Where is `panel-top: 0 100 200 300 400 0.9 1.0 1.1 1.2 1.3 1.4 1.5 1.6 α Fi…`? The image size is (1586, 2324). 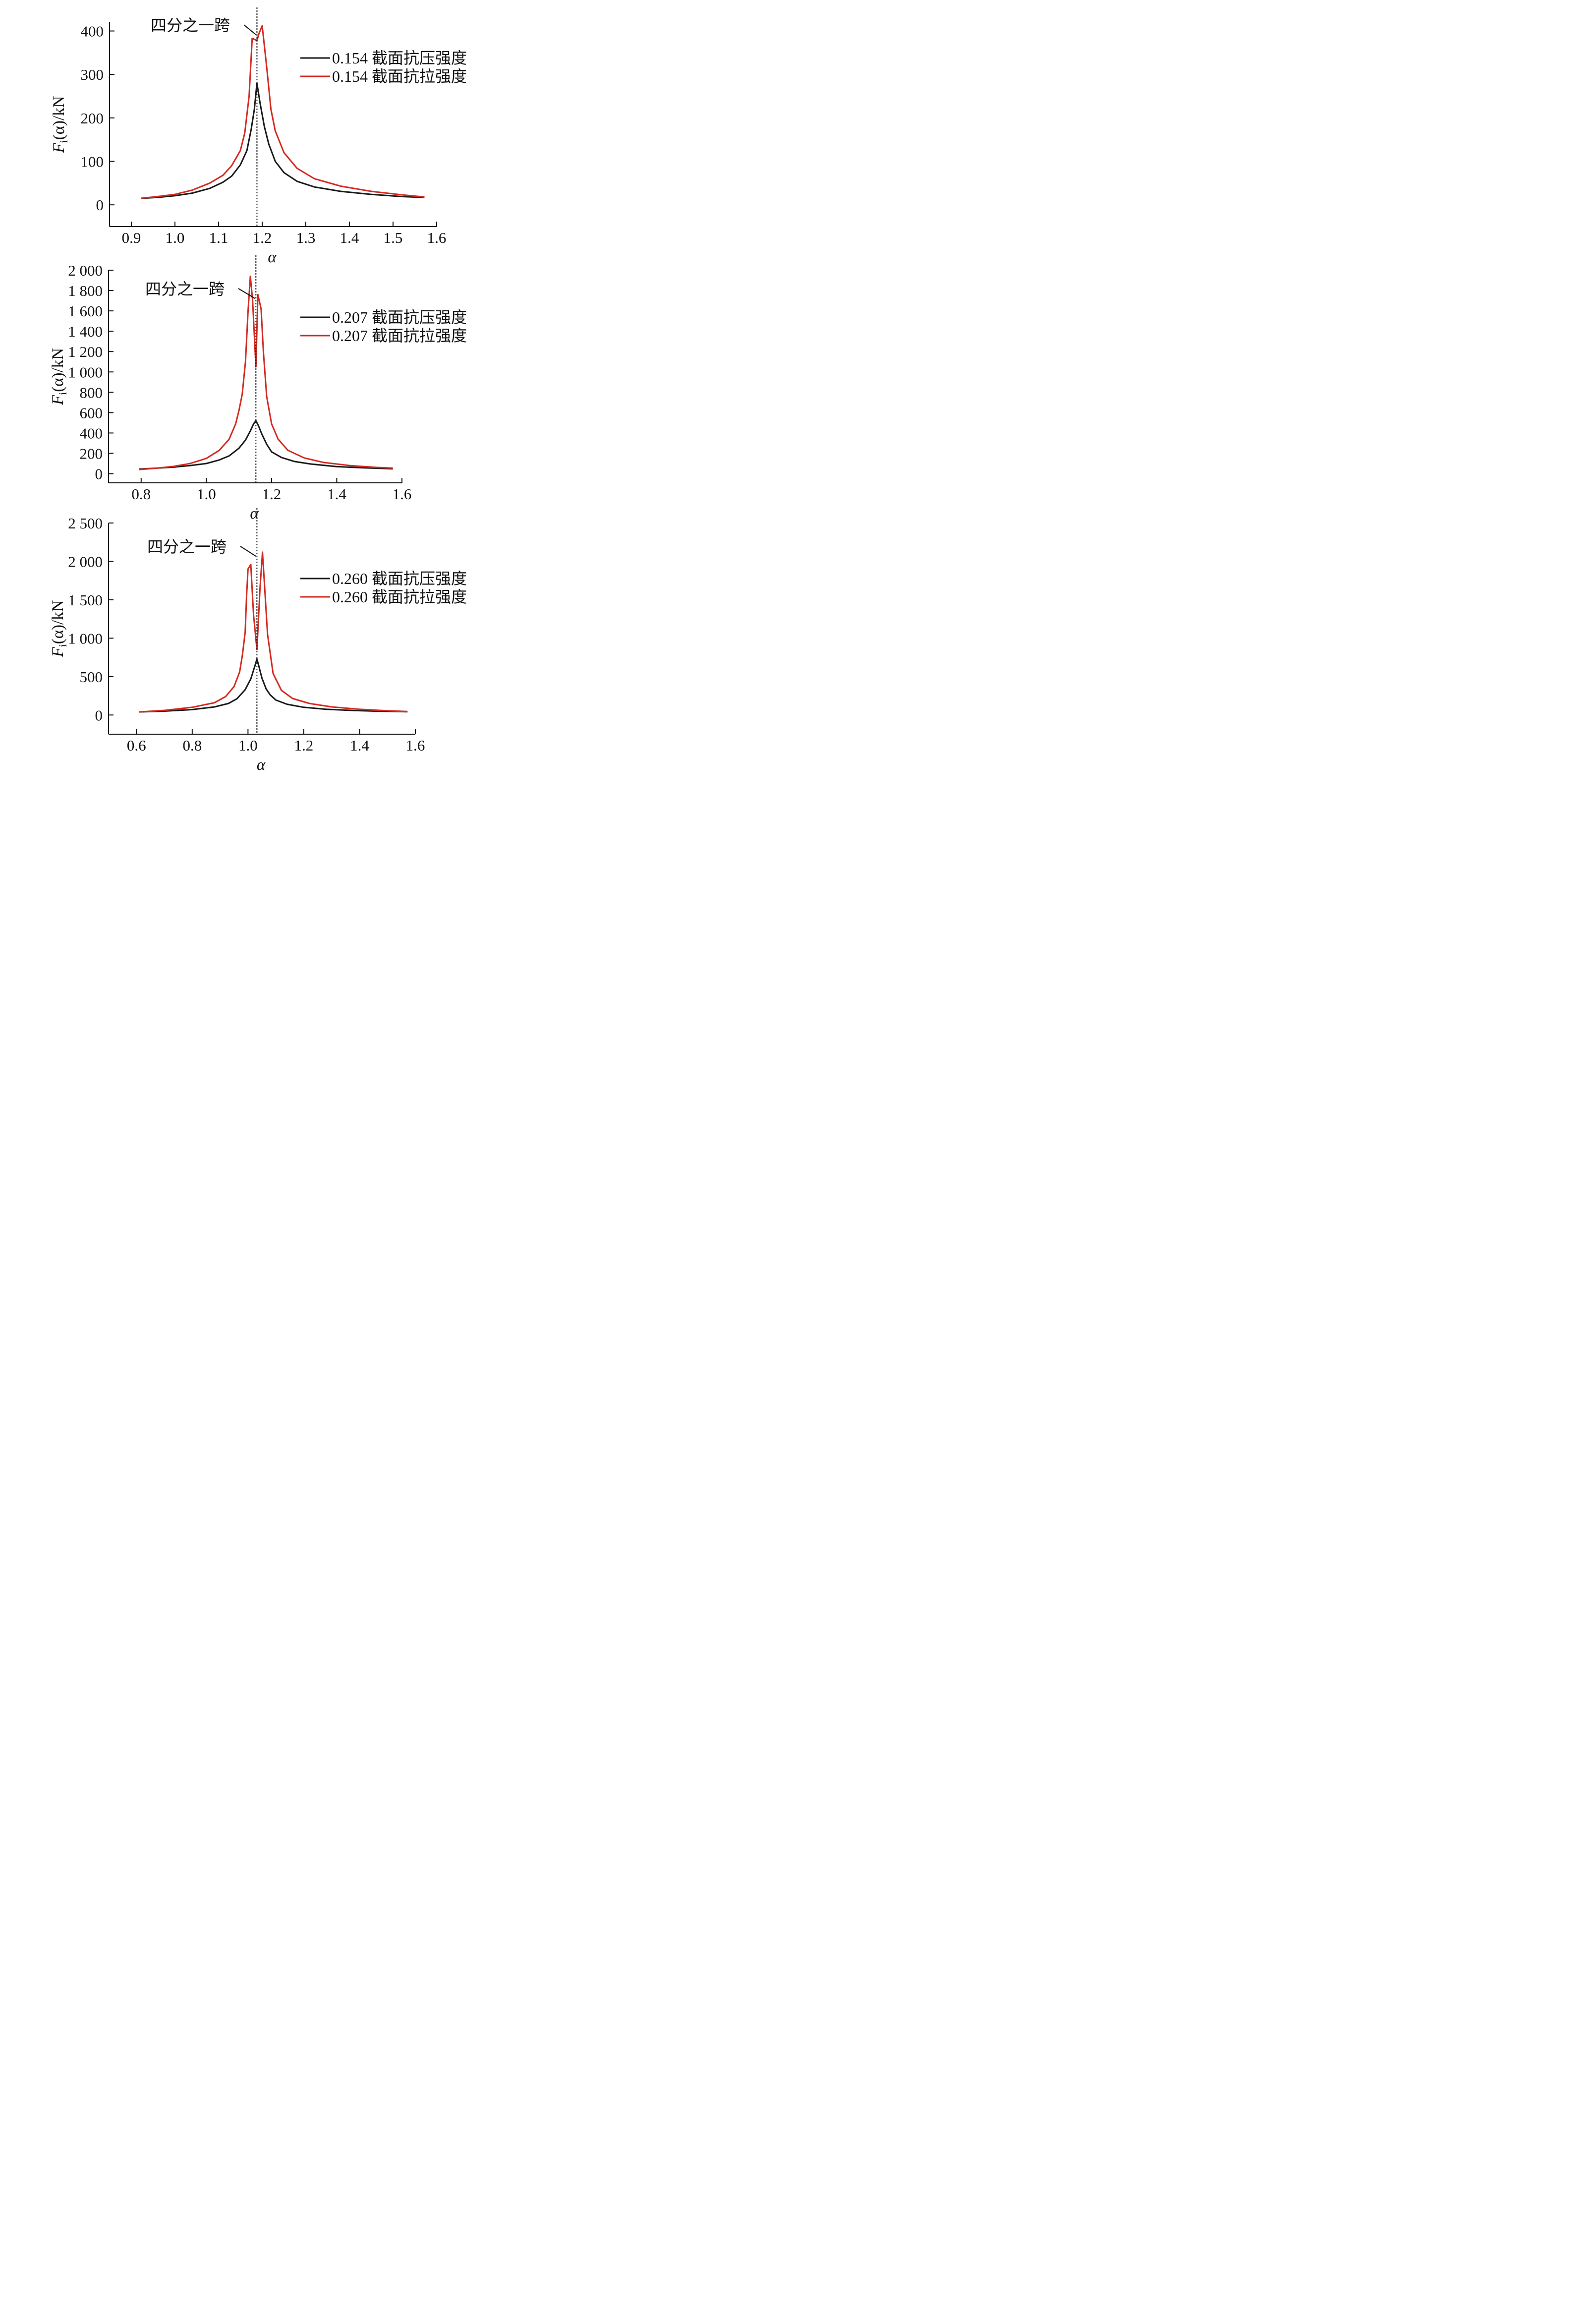
panel-top: 0 100 200 300 400 0.9 1.0 1.1 1.2 1.3 1.4 1.5 1.6 α Fi… is located at coordinates (258, 136).